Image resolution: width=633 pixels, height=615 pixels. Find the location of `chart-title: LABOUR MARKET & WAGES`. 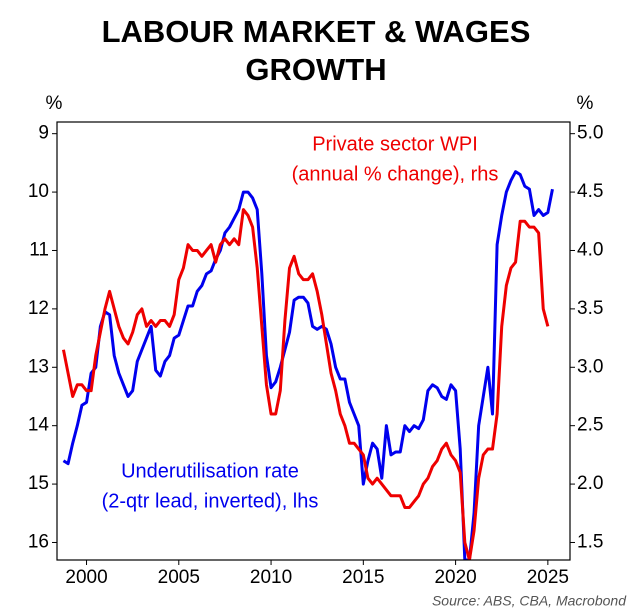

chart-title: LABOUR MARKET & WAGES is located at coordinates (316, 31).